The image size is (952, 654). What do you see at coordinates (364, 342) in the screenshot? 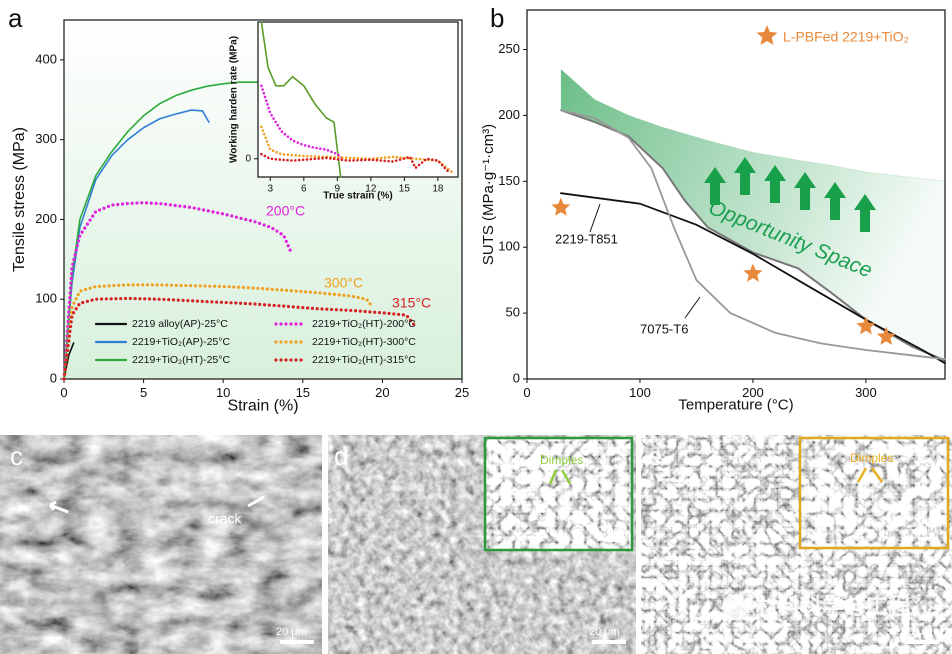
I see `legend-label: 2219+TiO₂(HT)-300°C` at bounding box center [364, 342].